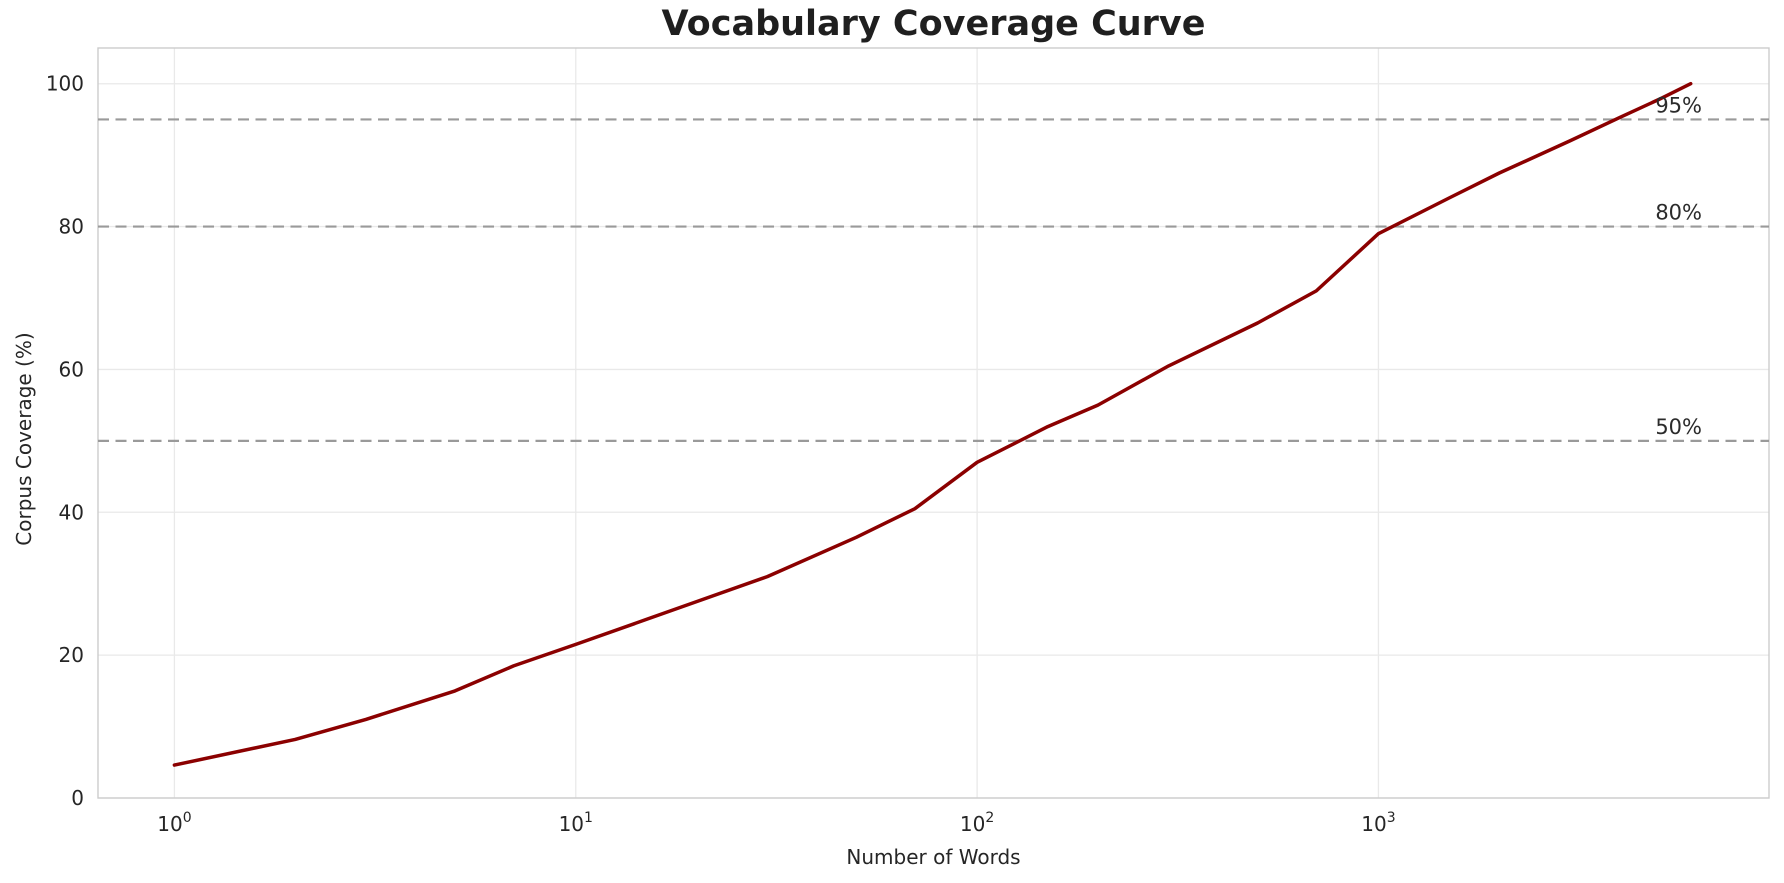  Describe the element at coordinates (174, 823) in the screenshot. I see `x-tick-label: 10⁰` at that location.